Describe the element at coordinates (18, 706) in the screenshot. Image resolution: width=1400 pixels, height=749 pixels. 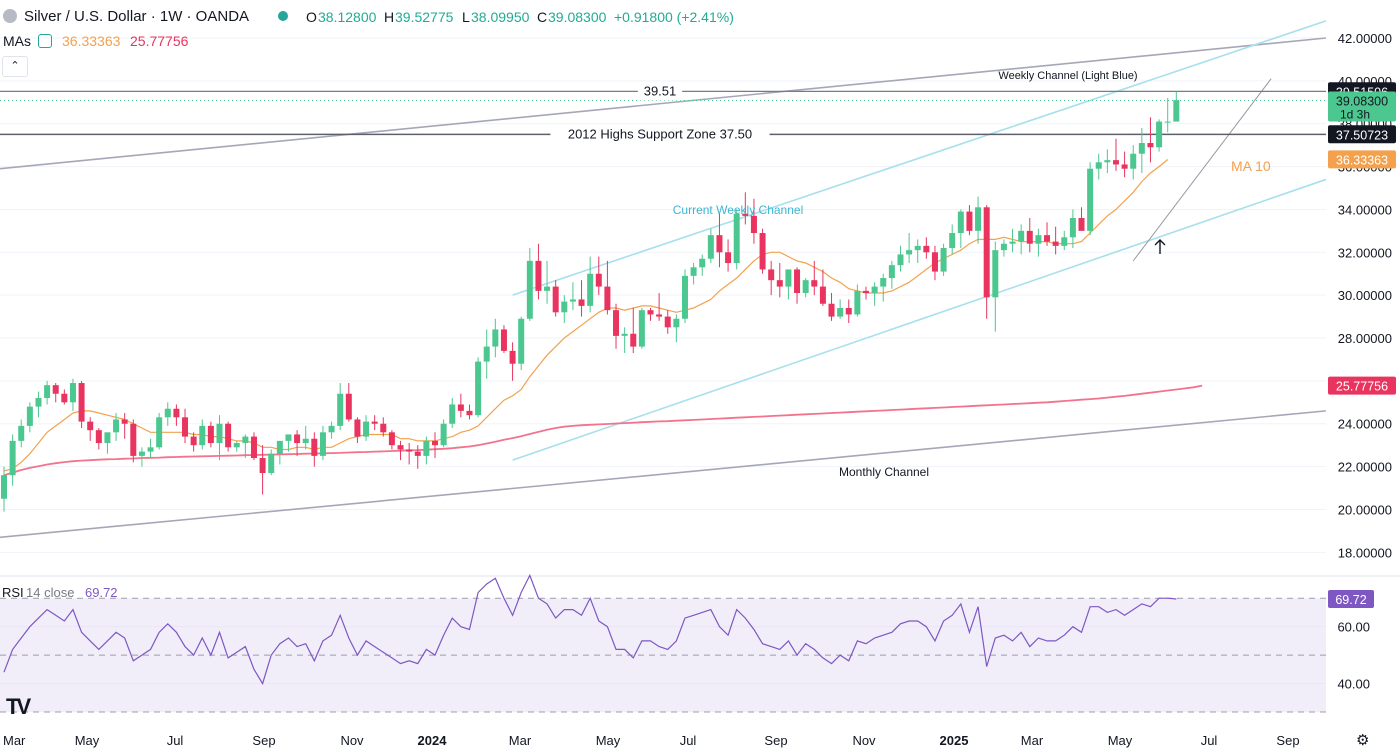
I see `tradingview-logo: TV` at that location.